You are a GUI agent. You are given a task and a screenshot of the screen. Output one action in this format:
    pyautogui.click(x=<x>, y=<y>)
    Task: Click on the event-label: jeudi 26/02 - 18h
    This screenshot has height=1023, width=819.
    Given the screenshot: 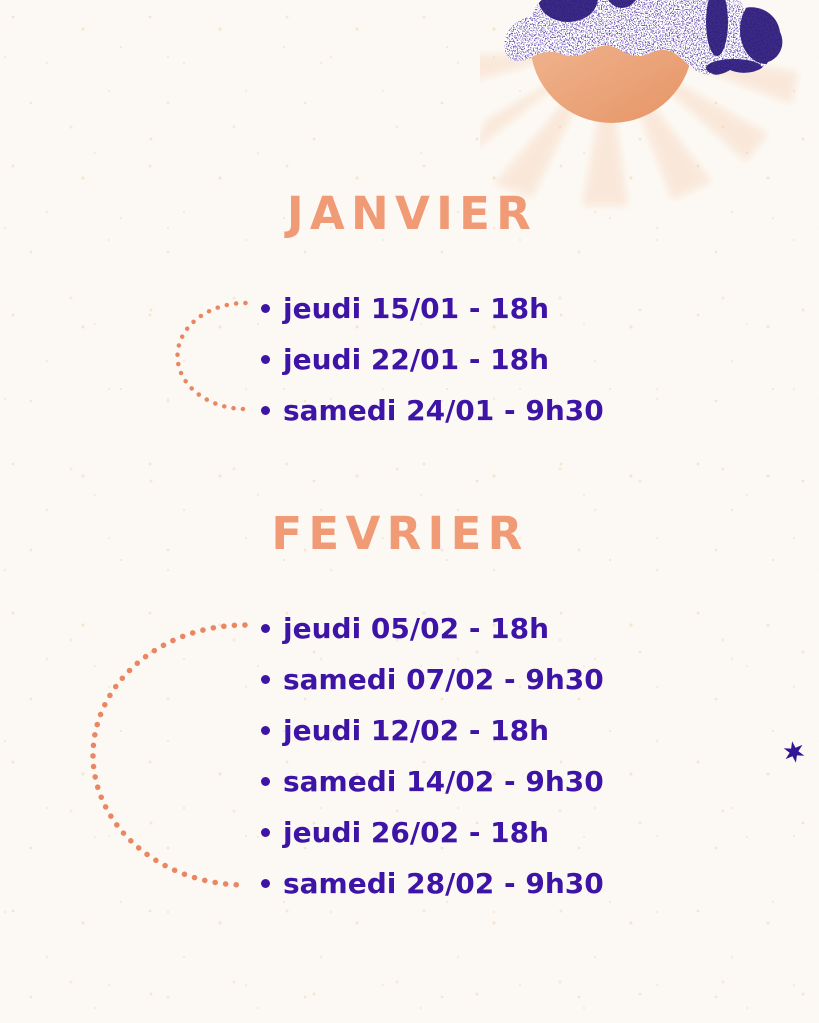 What is the action you would take?
    pyautogui.click(x=416, y=832)
    